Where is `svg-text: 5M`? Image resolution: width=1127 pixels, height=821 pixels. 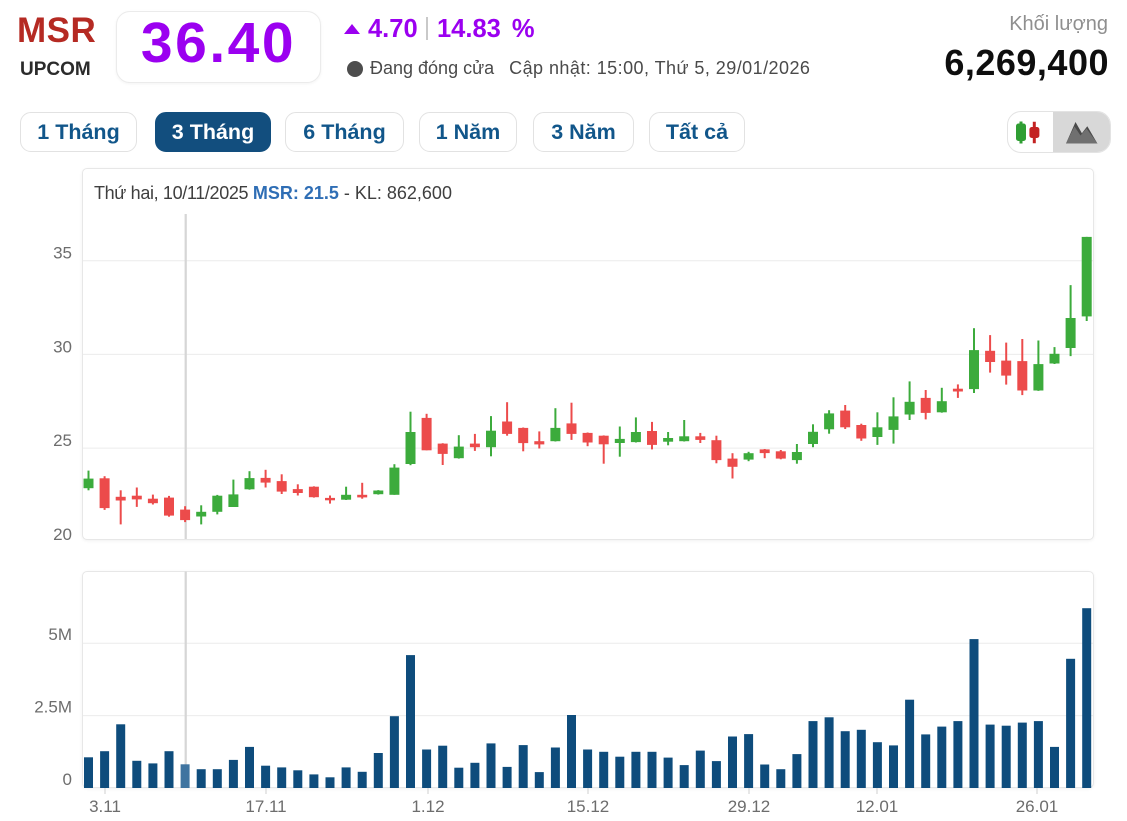
svg-text: 5M is located at coordinates (60, 634).